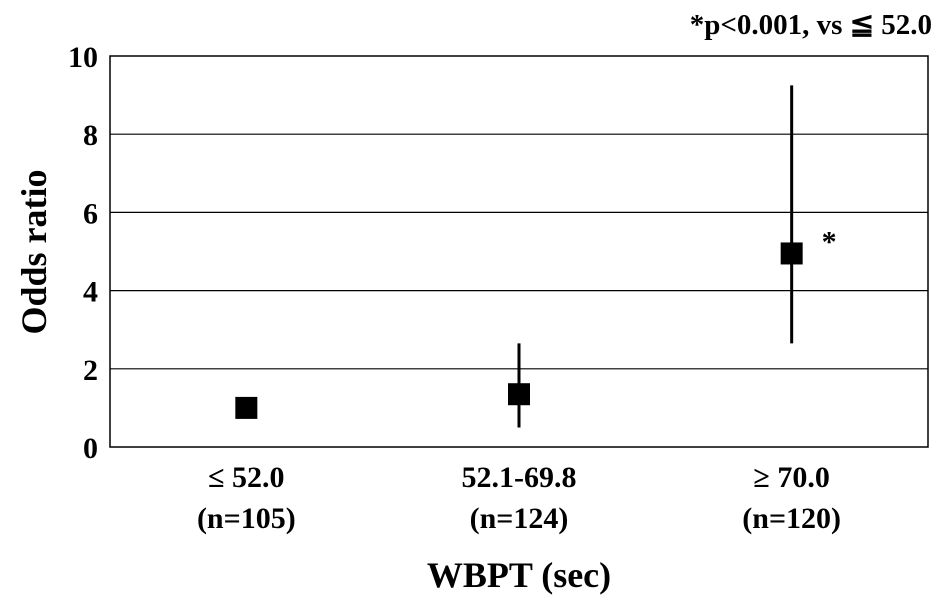 The image size is (945, 600). I want to click on x-category-count: (n=105), so click(246, 518).